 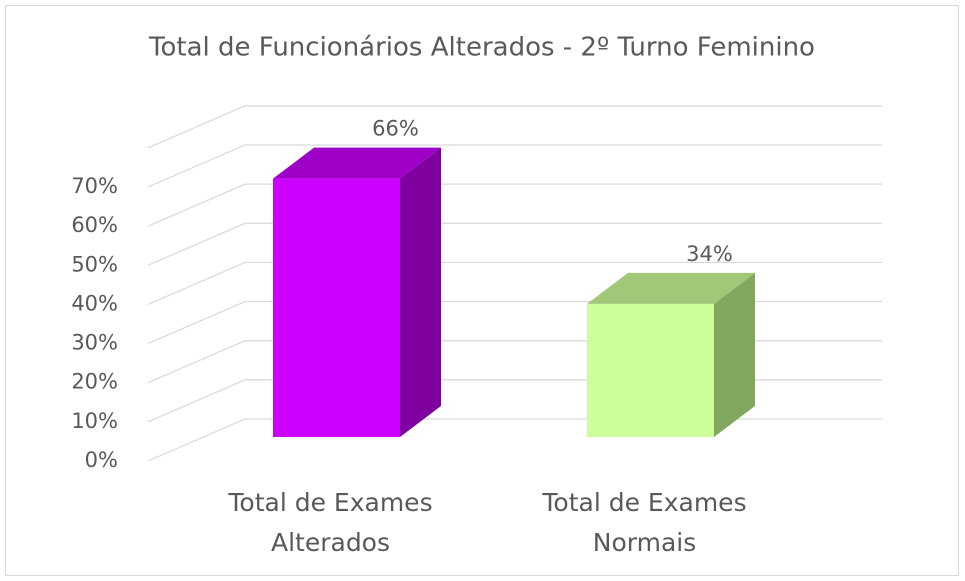 What do you see at coordinates (94, 343) in the screenshot?
I see `y-tick-label: 30%` at bounding box center [94, 343].